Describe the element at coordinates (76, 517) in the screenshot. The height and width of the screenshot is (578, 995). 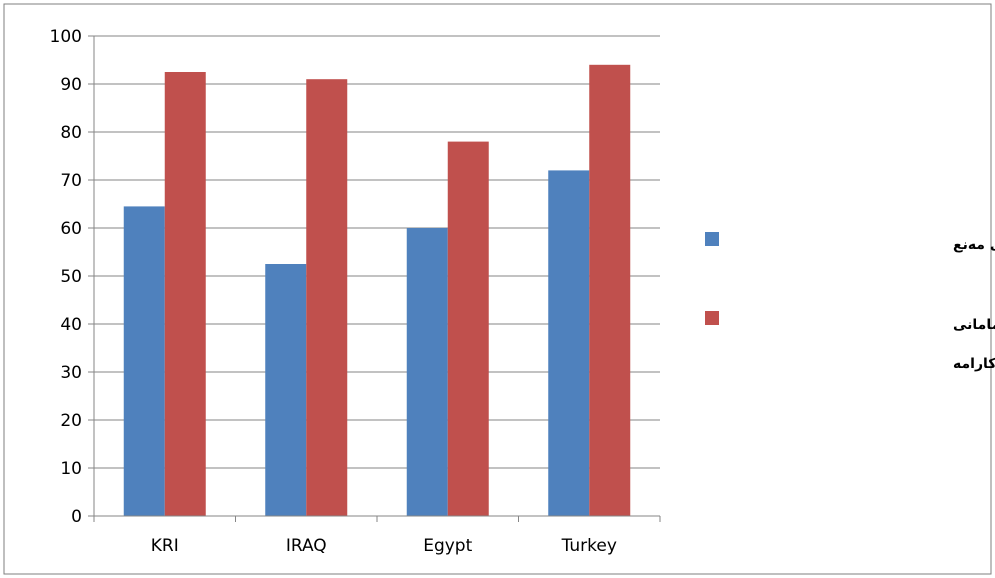
I see `y-tick-label: 0` at that location.